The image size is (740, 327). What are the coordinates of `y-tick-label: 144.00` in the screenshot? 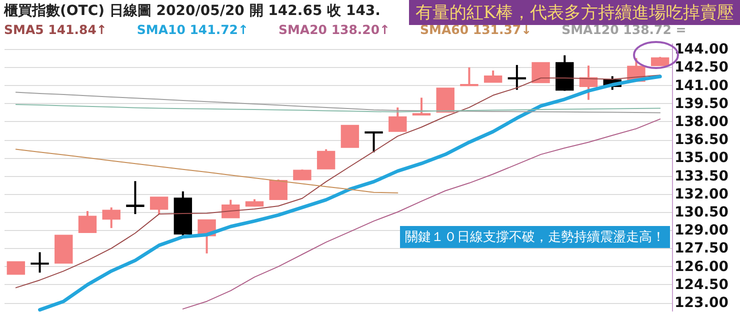 It's located at (701, 50).